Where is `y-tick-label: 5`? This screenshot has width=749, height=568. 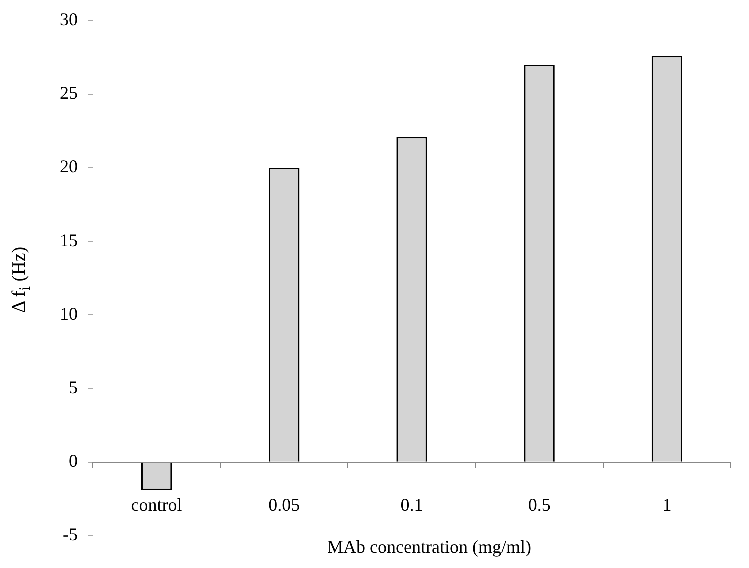 y-tick-label: 5 is located at coordinates (73, 388).